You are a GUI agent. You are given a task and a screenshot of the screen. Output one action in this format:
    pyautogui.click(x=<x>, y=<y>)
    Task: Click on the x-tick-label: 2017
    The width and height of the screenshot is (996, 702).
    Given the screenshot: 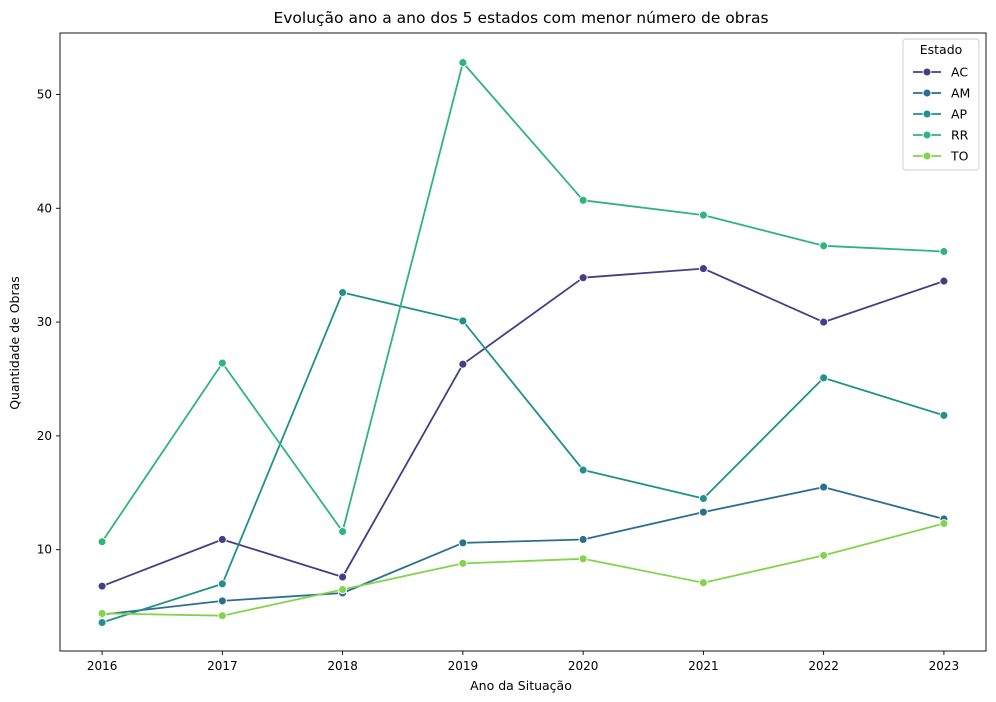 What is the action you would take?
    pyautogui.click(x=222, y=666)
    